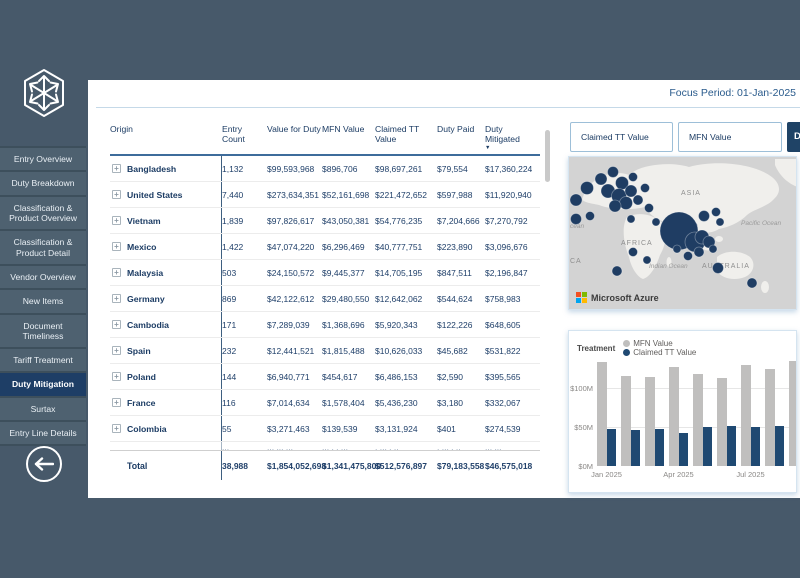  What do you see at coordinates (659, 447) in the screenshot?
I see `bar-claimed-tt-mar-2025` at bounding box center [659, 447].